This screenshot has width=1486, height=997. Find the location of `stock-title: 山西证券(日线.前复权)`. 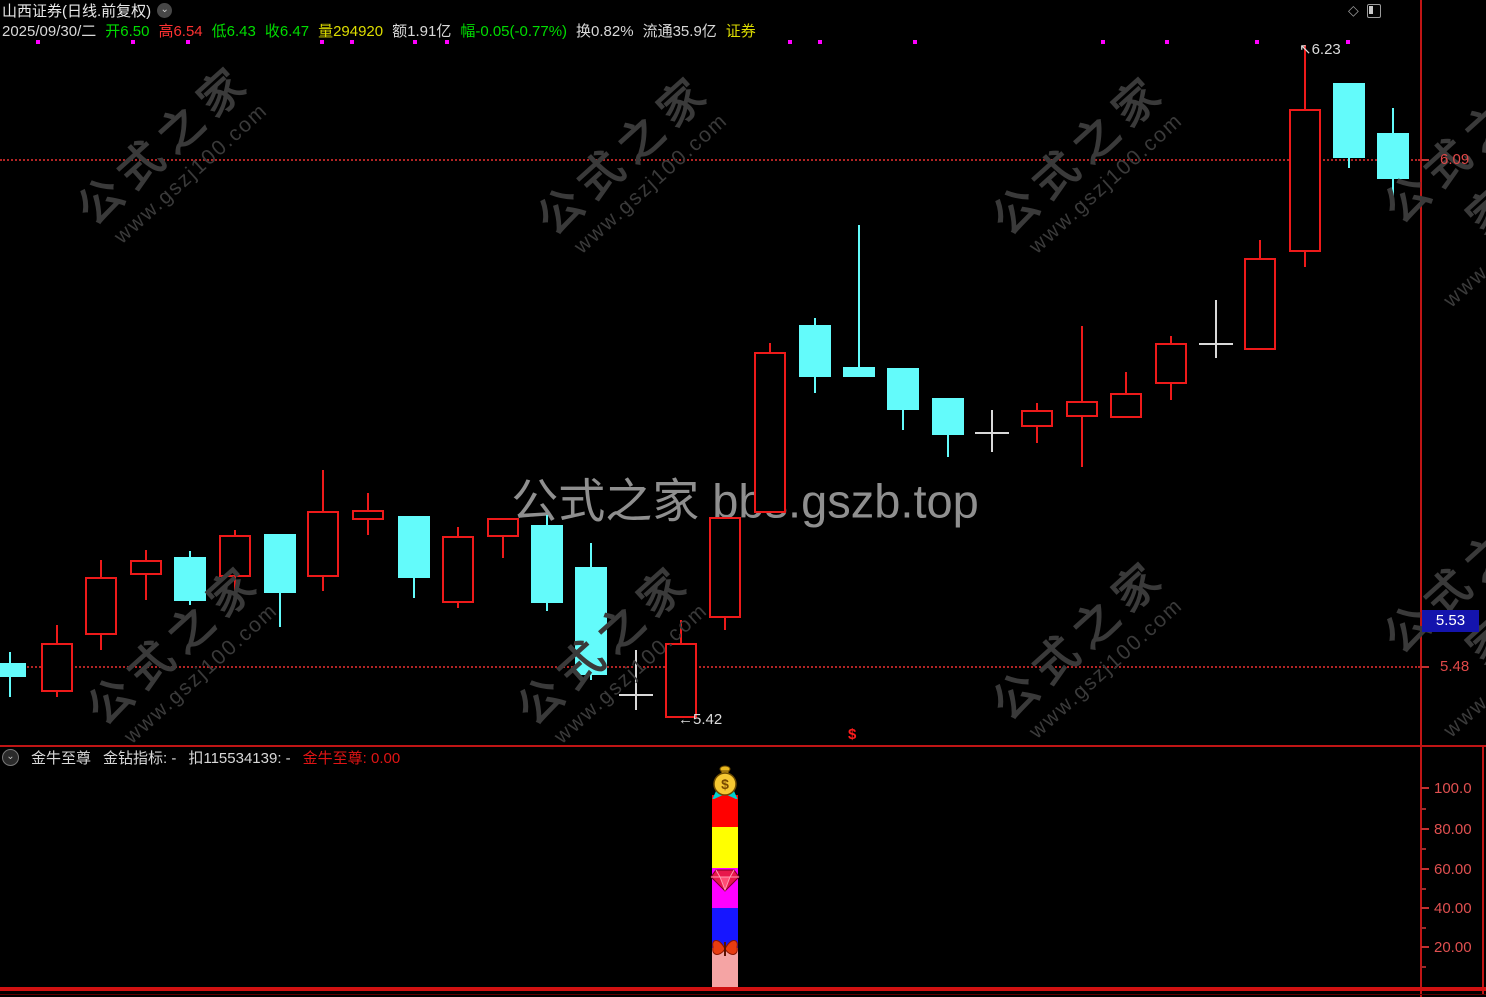

stock-title: 山西证券(日线.前复权) is located at coordinates (77, 11).